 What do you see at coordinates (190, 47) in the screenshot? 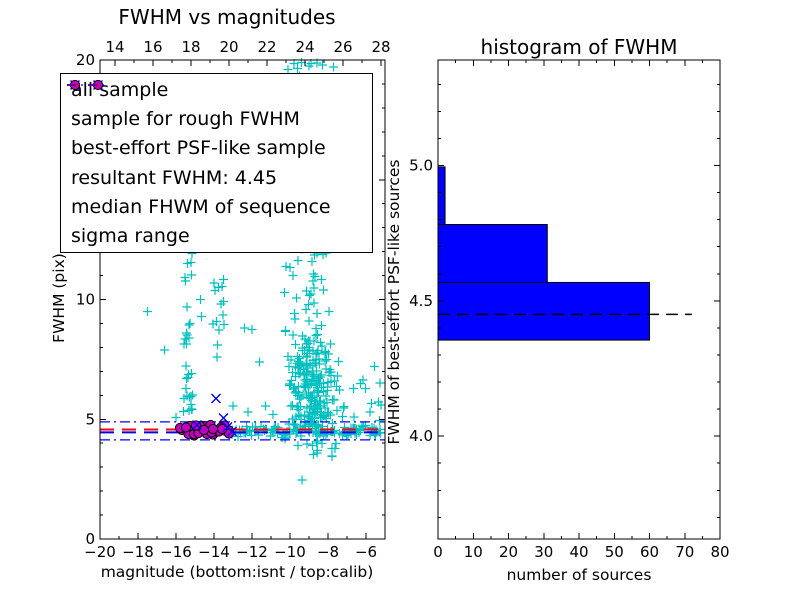
I see `tick-label: 18` at bounding box center [190, 47].